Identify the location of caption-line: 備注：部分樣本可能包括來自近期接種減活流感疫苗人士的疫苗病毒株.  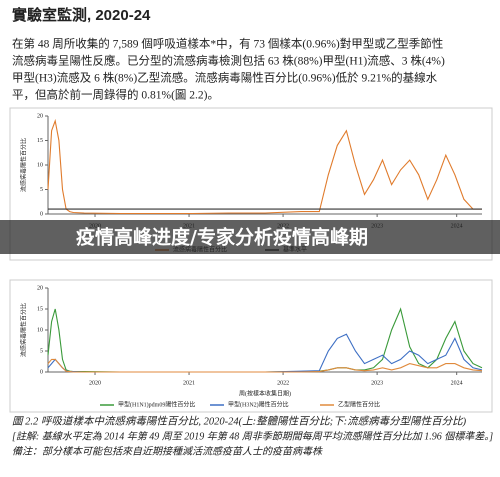
(167, 451).